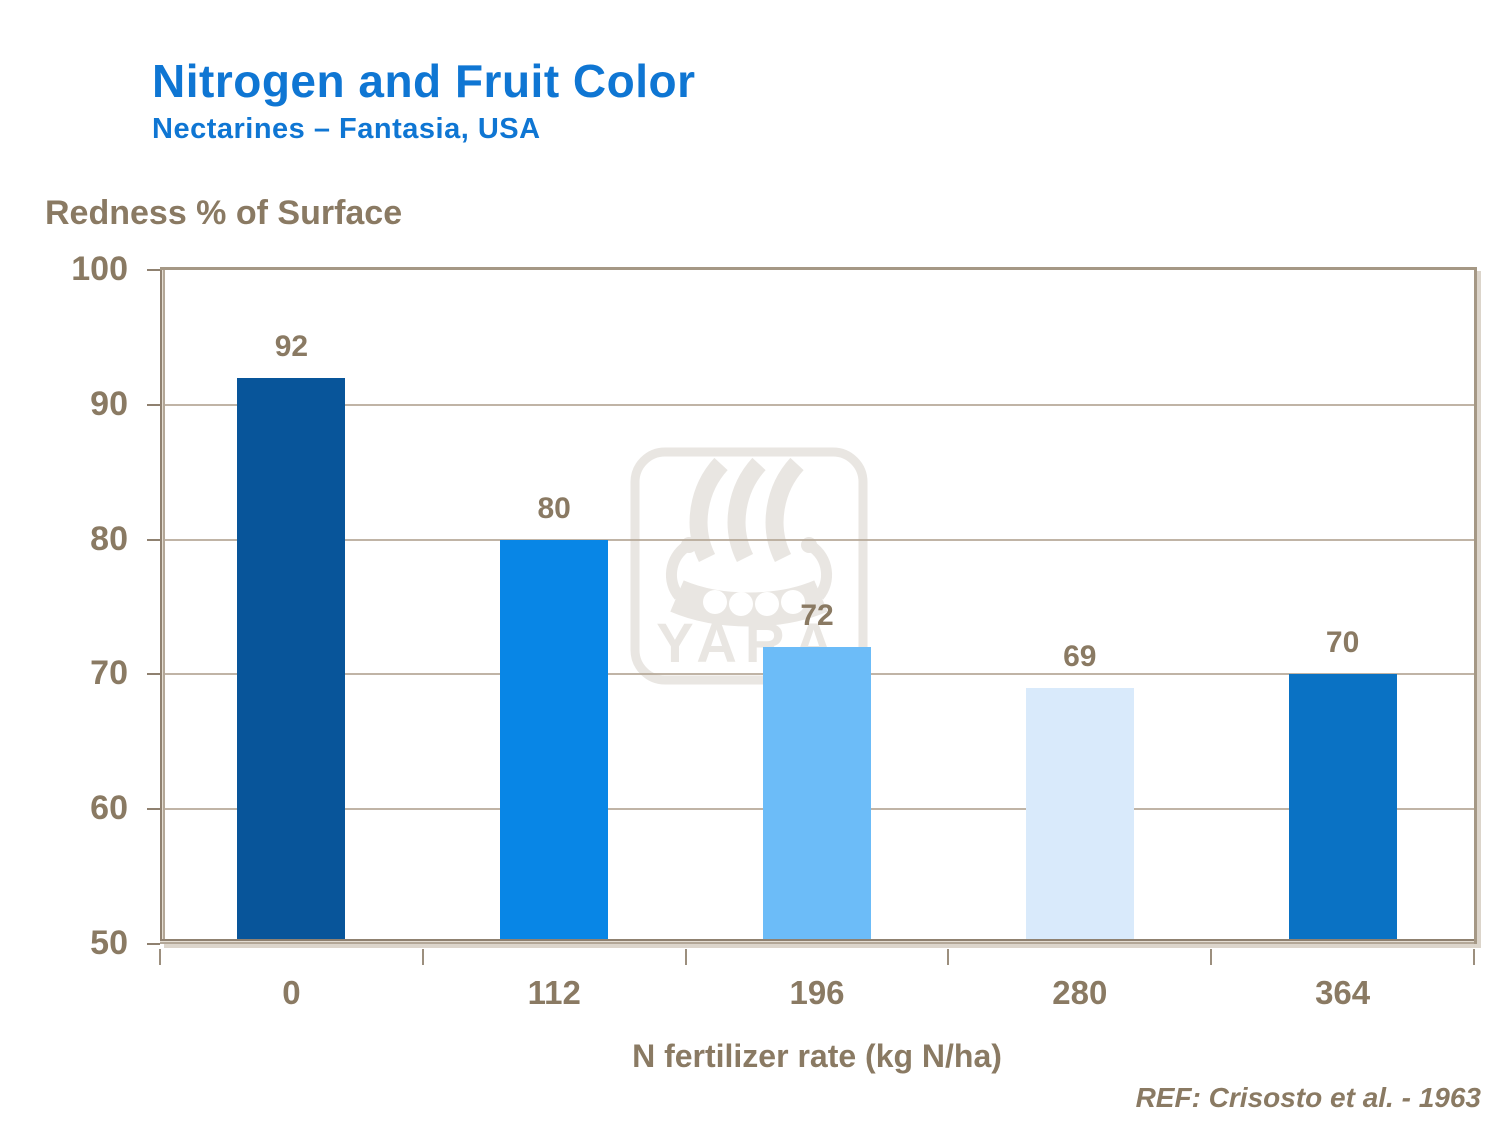 This screenshot has height=1126, width=1501. I want to click on bar-value-label: 69, so click(1080, 656).